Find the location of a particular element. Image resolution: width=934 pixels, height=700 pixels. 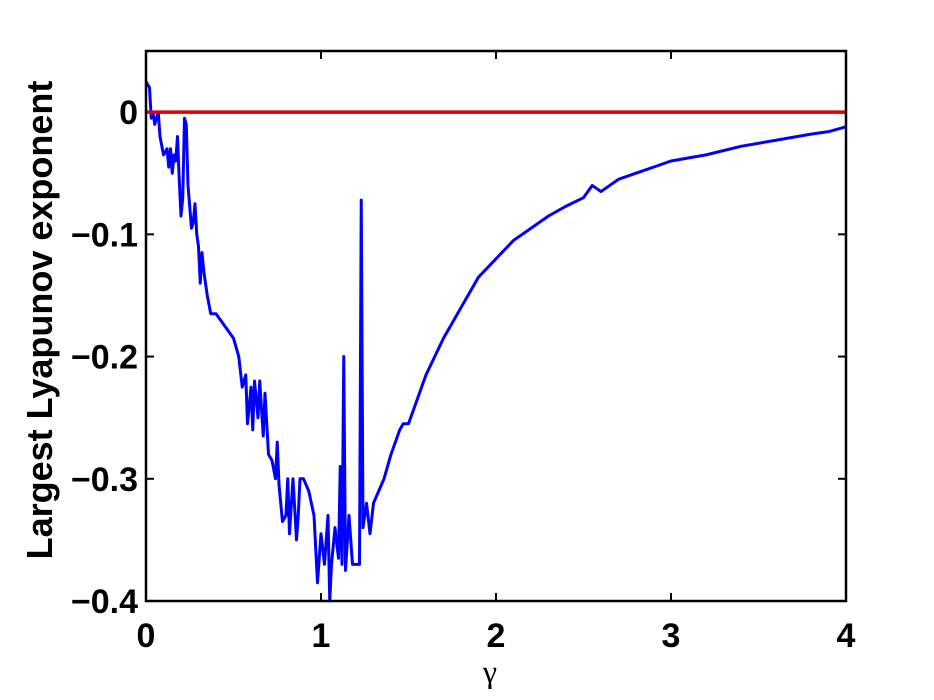

y-axis-label: Largest Lyapunov exponent is located at coordinates (39, 320).